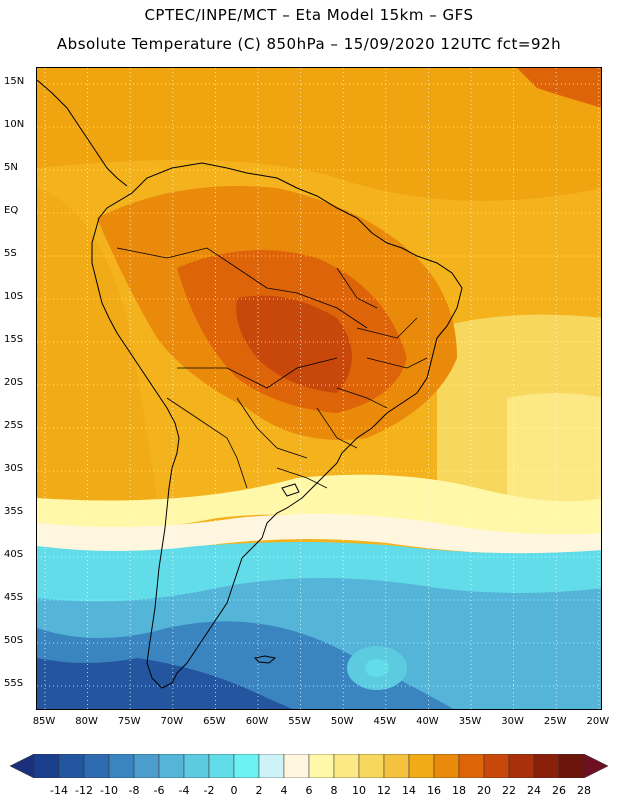 The width and height of the screenshot is (618, 800). Describe the element at coordinates (84, 790) in the screenshot. I see `colorbar-tick-label: -12` at that location.